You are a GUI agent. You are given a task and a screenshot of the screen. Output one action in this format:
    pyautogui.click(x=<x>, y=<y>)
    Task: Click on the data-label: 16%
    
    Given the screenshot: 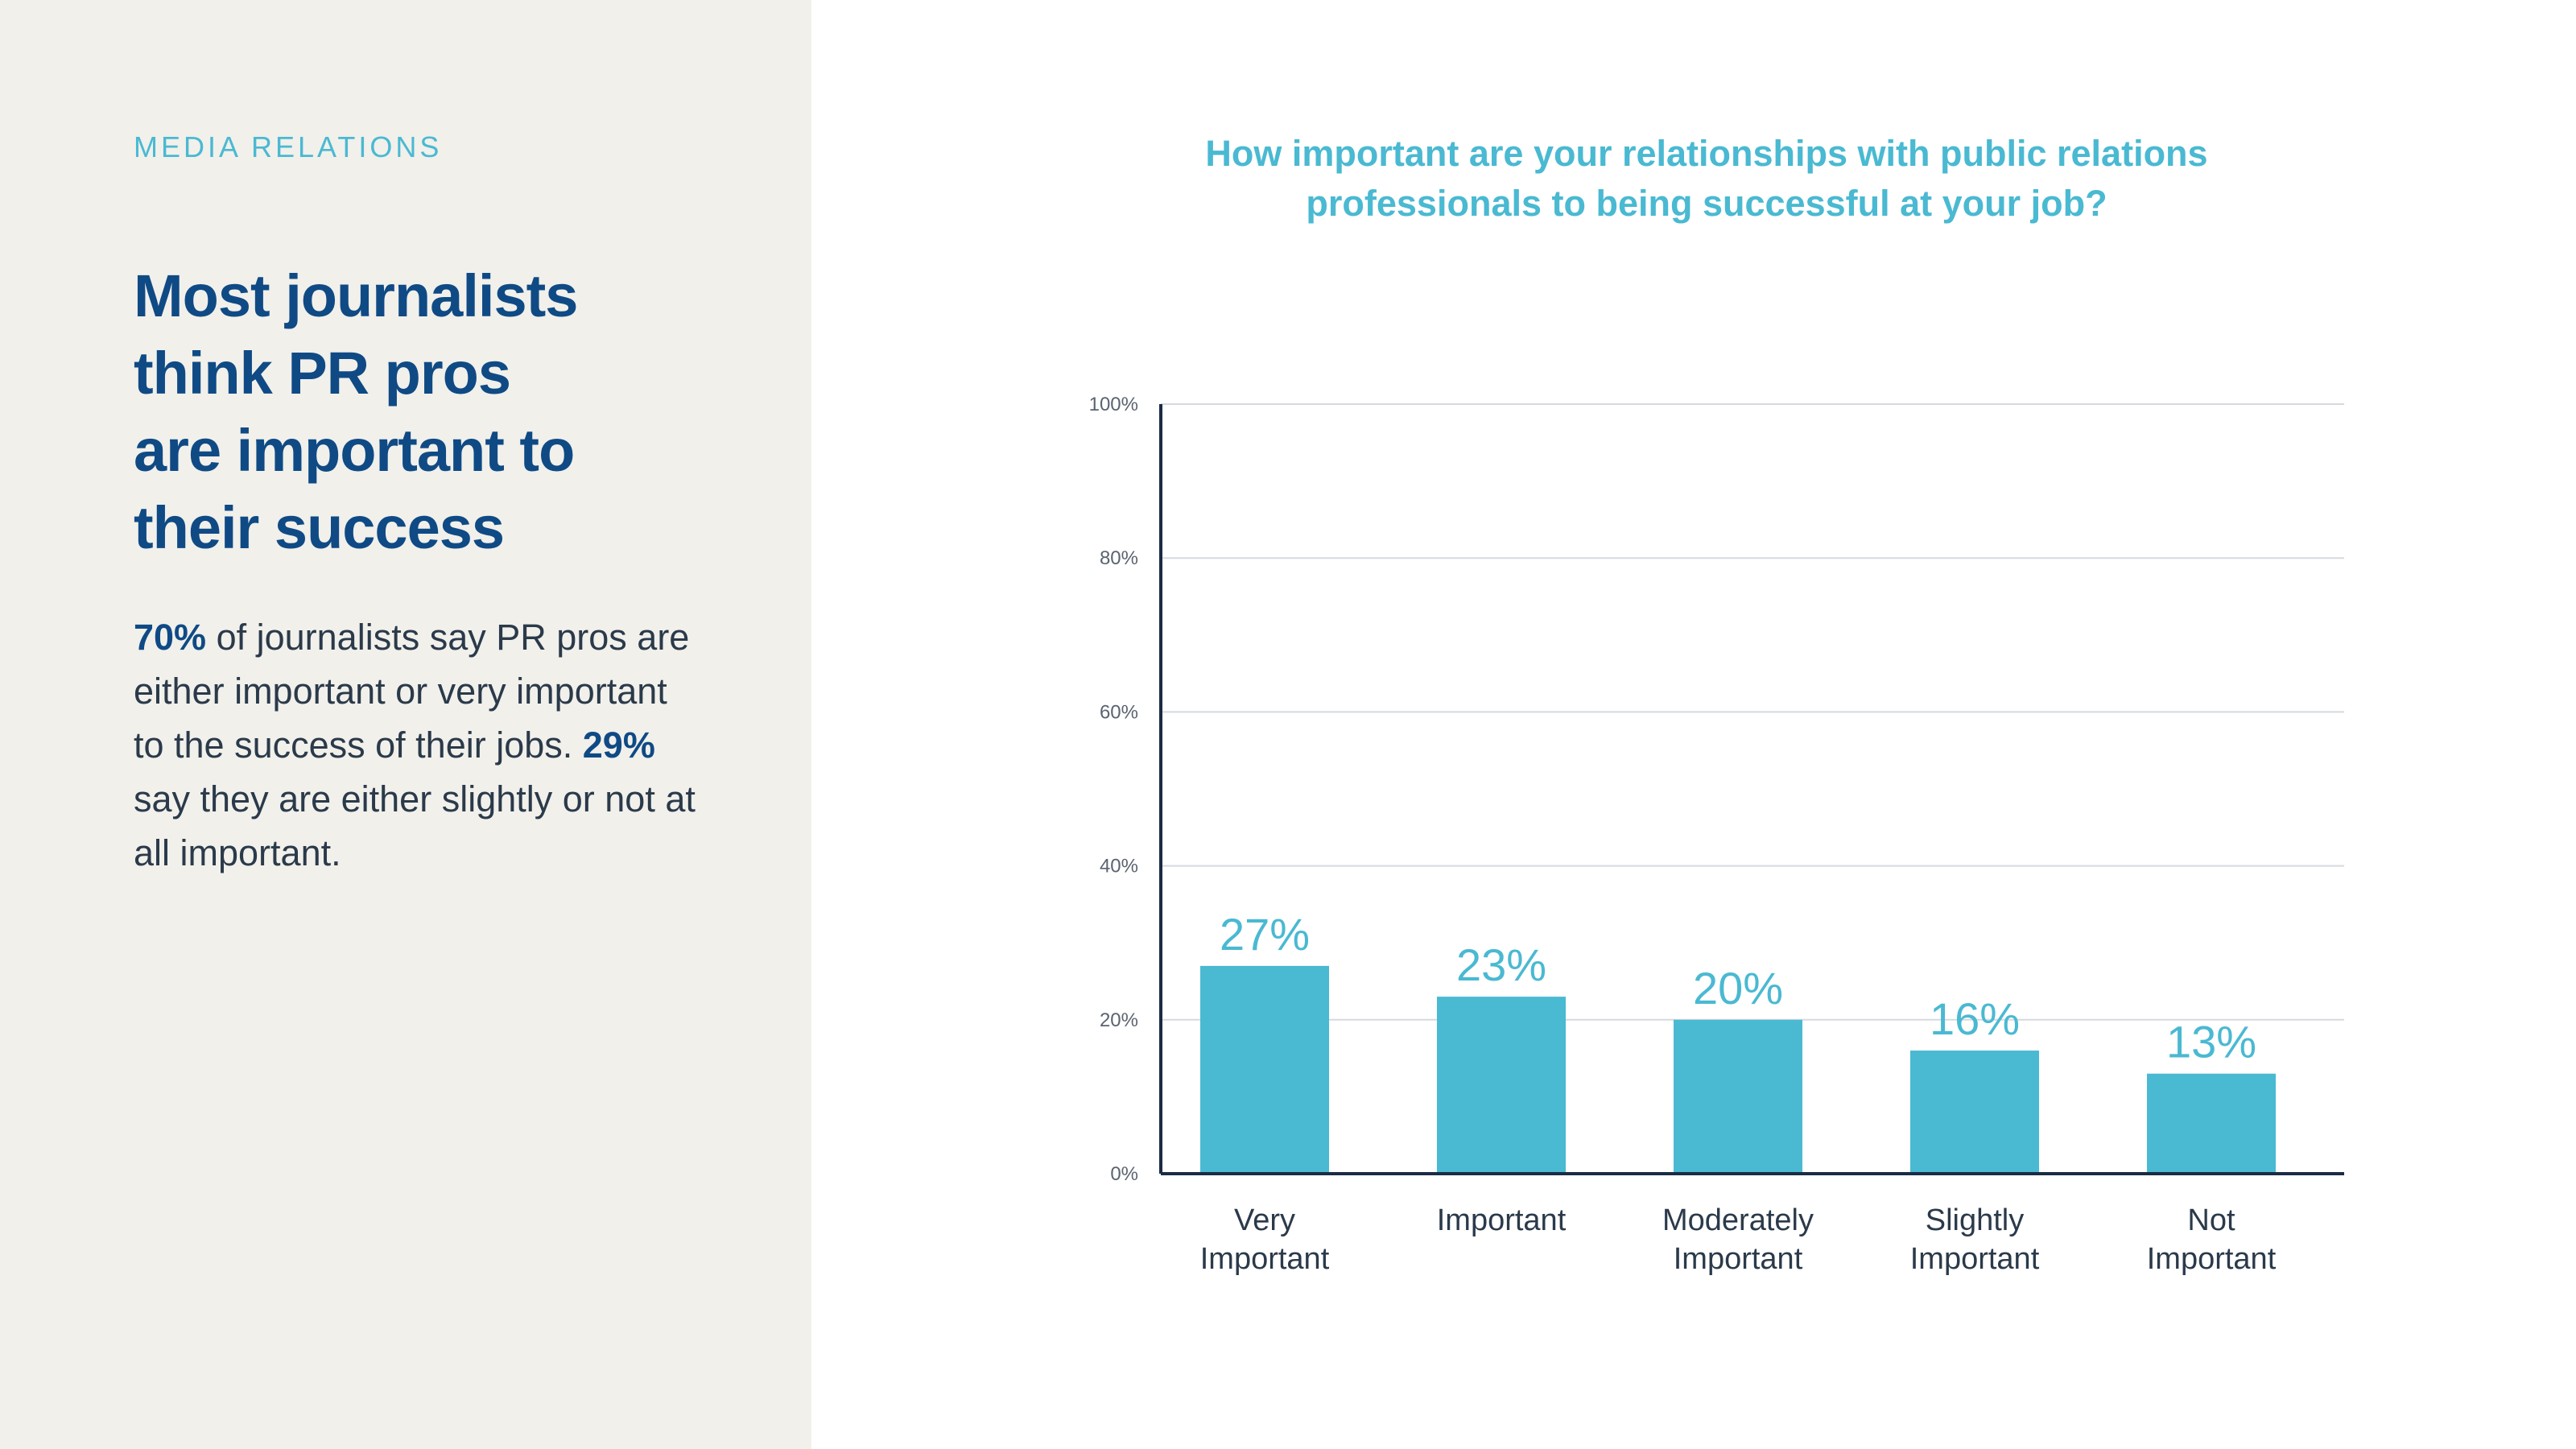 What is the action you would take?
    pyautogui.click(x=1975, y=1018)
    